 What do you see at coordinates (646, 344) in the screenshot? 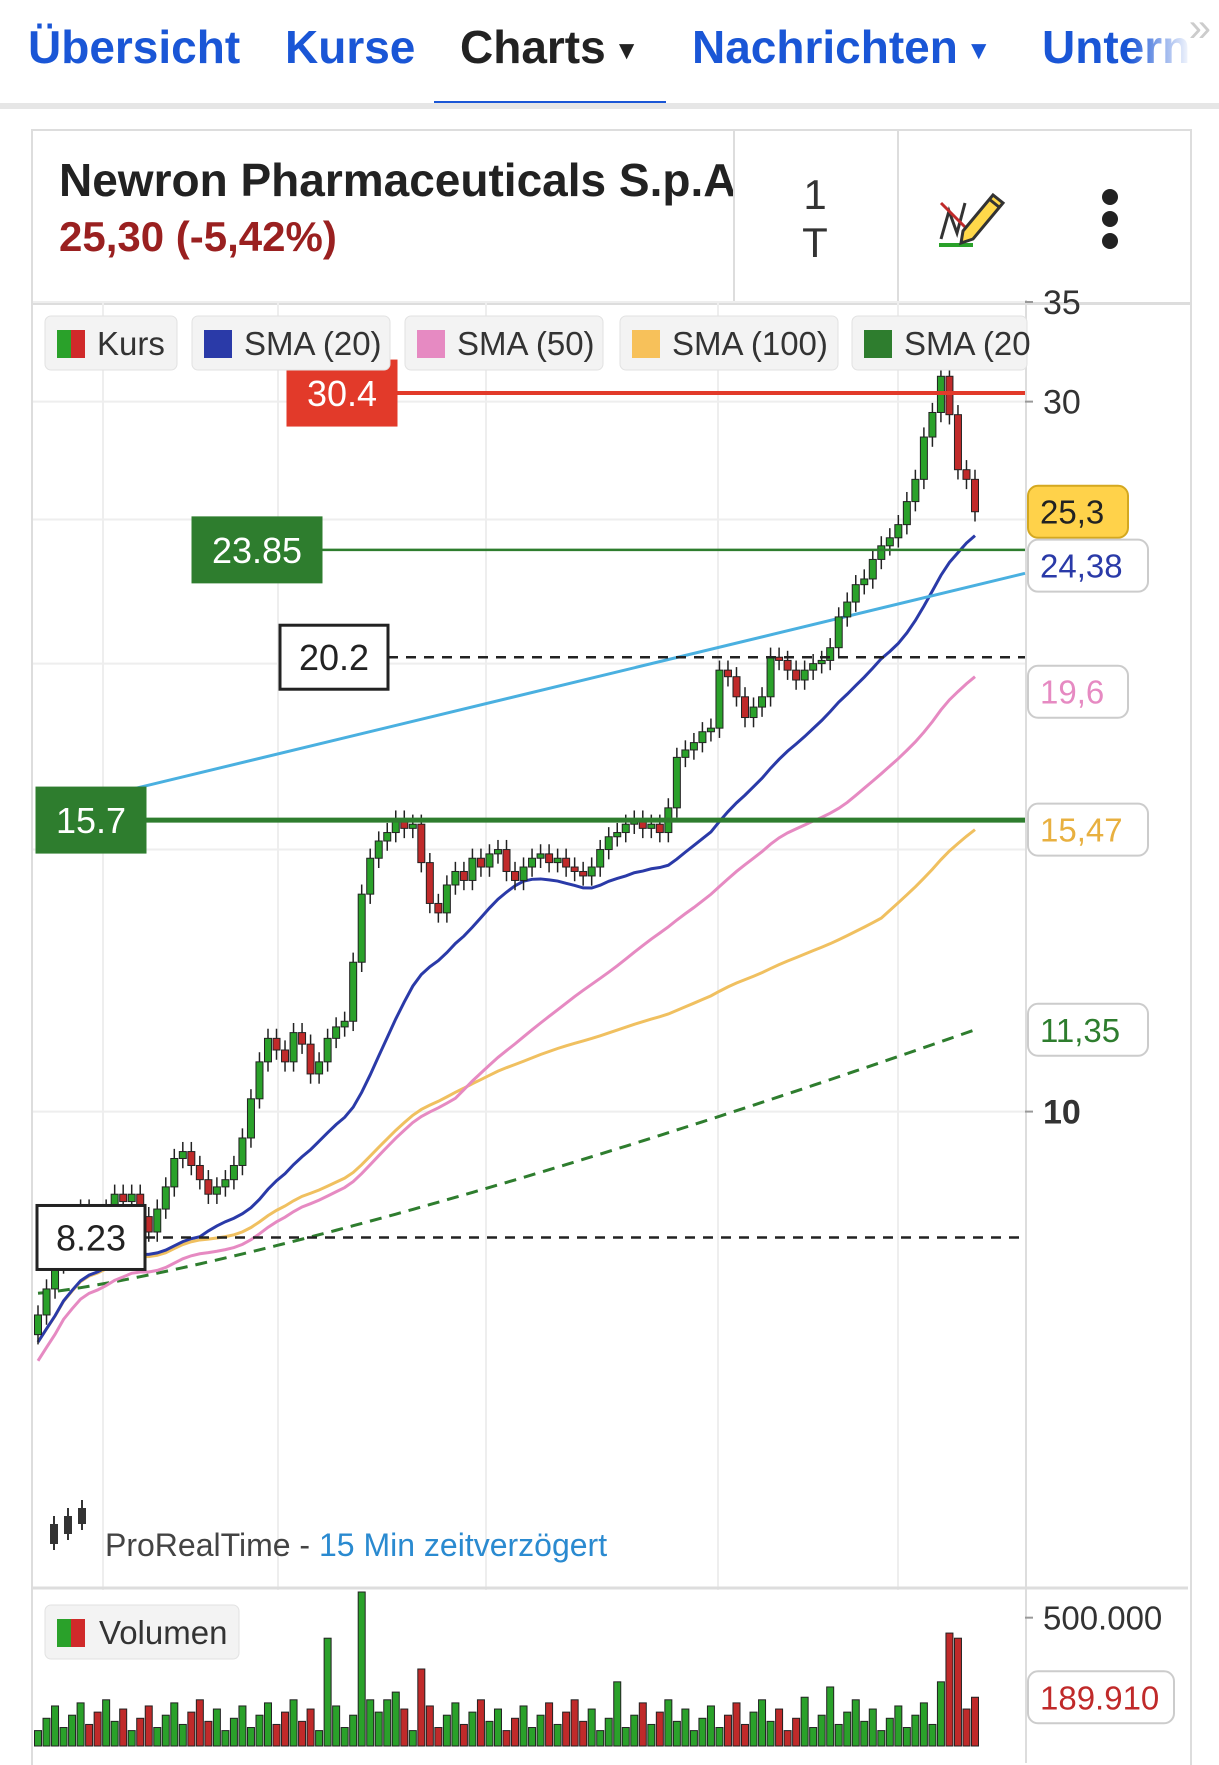
I see `legend-swatch` at bounding box center [646, 344].